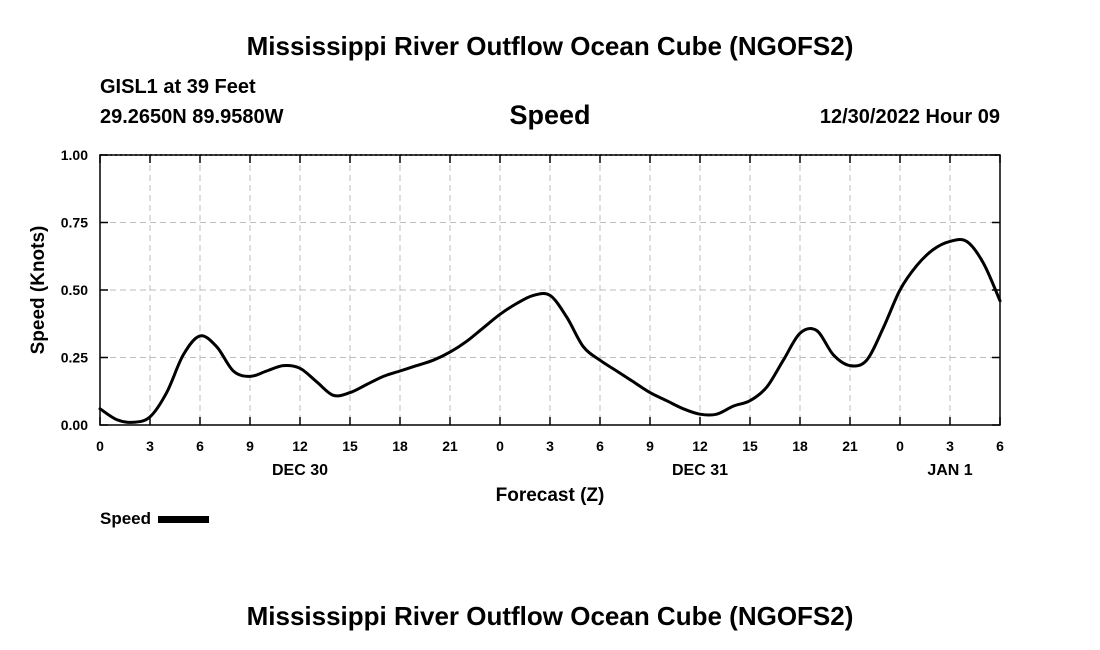  Describe the element at coordinates (949, 470) in the screenshot. I see `date-label: JAN 1` at that location.